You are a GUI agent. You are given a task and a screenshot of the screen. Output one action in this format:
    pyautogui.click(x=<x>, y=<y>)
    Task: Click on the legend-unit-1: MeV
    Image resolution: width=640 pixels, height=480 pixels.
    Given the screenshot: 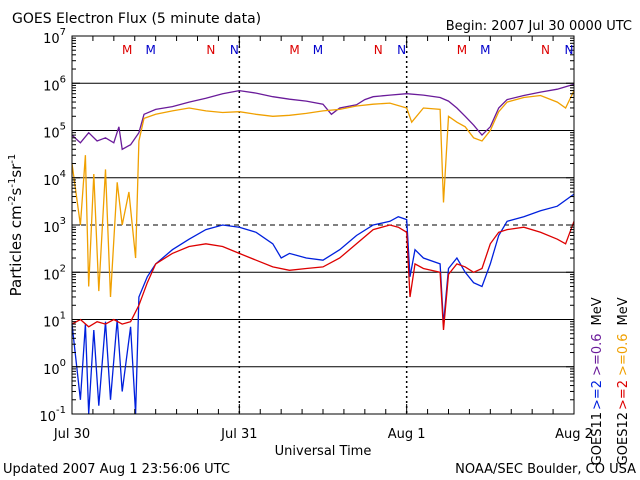 What is the action you would take?
    pyautogui.click(x=597, y=311)
    